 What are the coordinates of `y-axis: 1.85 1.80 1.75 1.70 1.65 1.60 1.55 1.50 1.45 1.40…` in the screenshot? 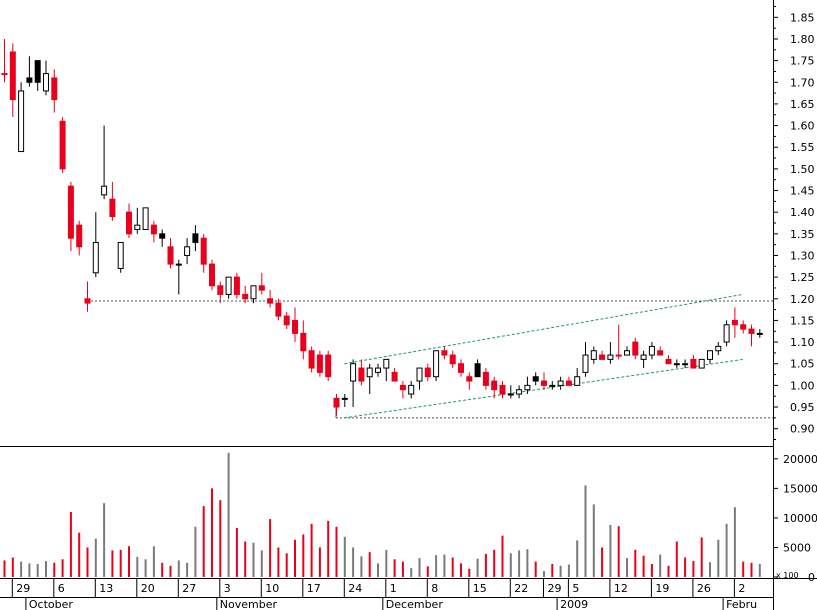 It's located at (795, 305).